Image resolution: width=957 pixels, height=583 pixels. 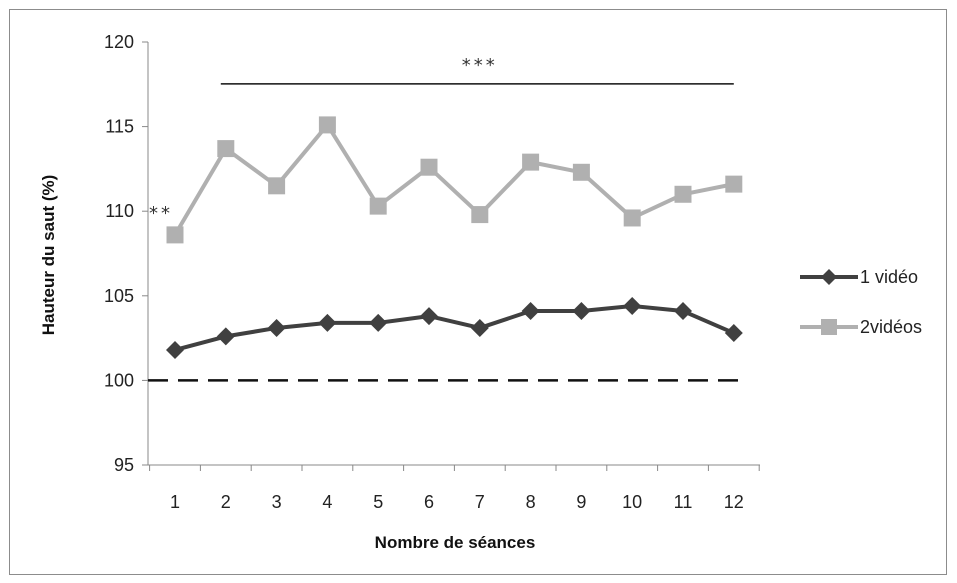 I want to click on y-tick-label: 115, so click(x=119, y=127).